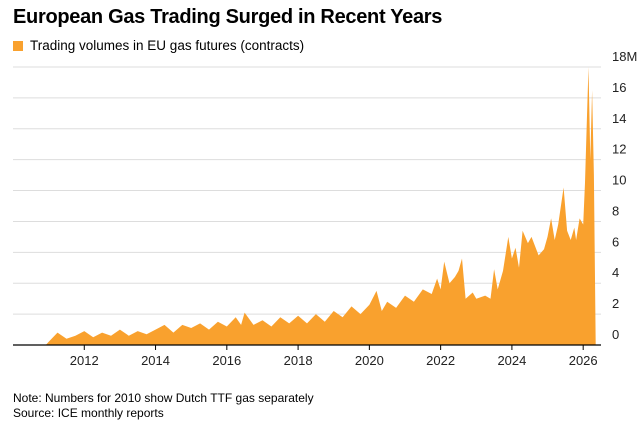 Image resolution: width=643 pixels, height=427 pixels. Describe the element at coordinates (619, 118) in the screenshot. I see `y-tick-label: 14` at that location.